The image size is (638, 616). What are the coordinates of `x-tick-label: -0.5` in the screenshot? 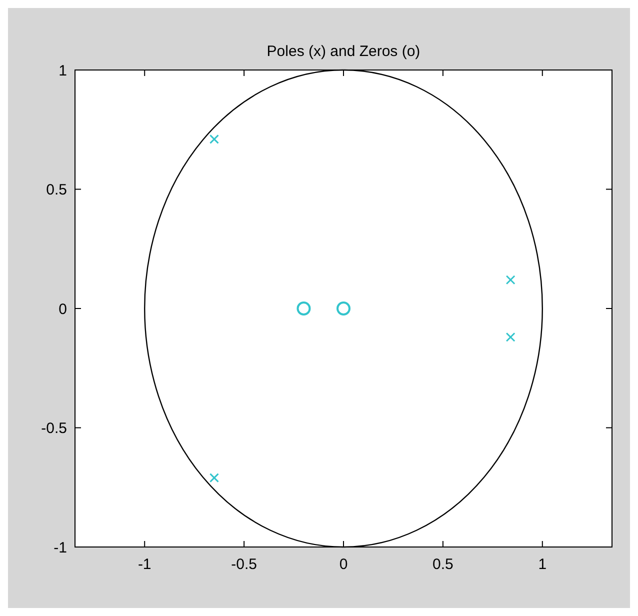 It's located at (244, 564).